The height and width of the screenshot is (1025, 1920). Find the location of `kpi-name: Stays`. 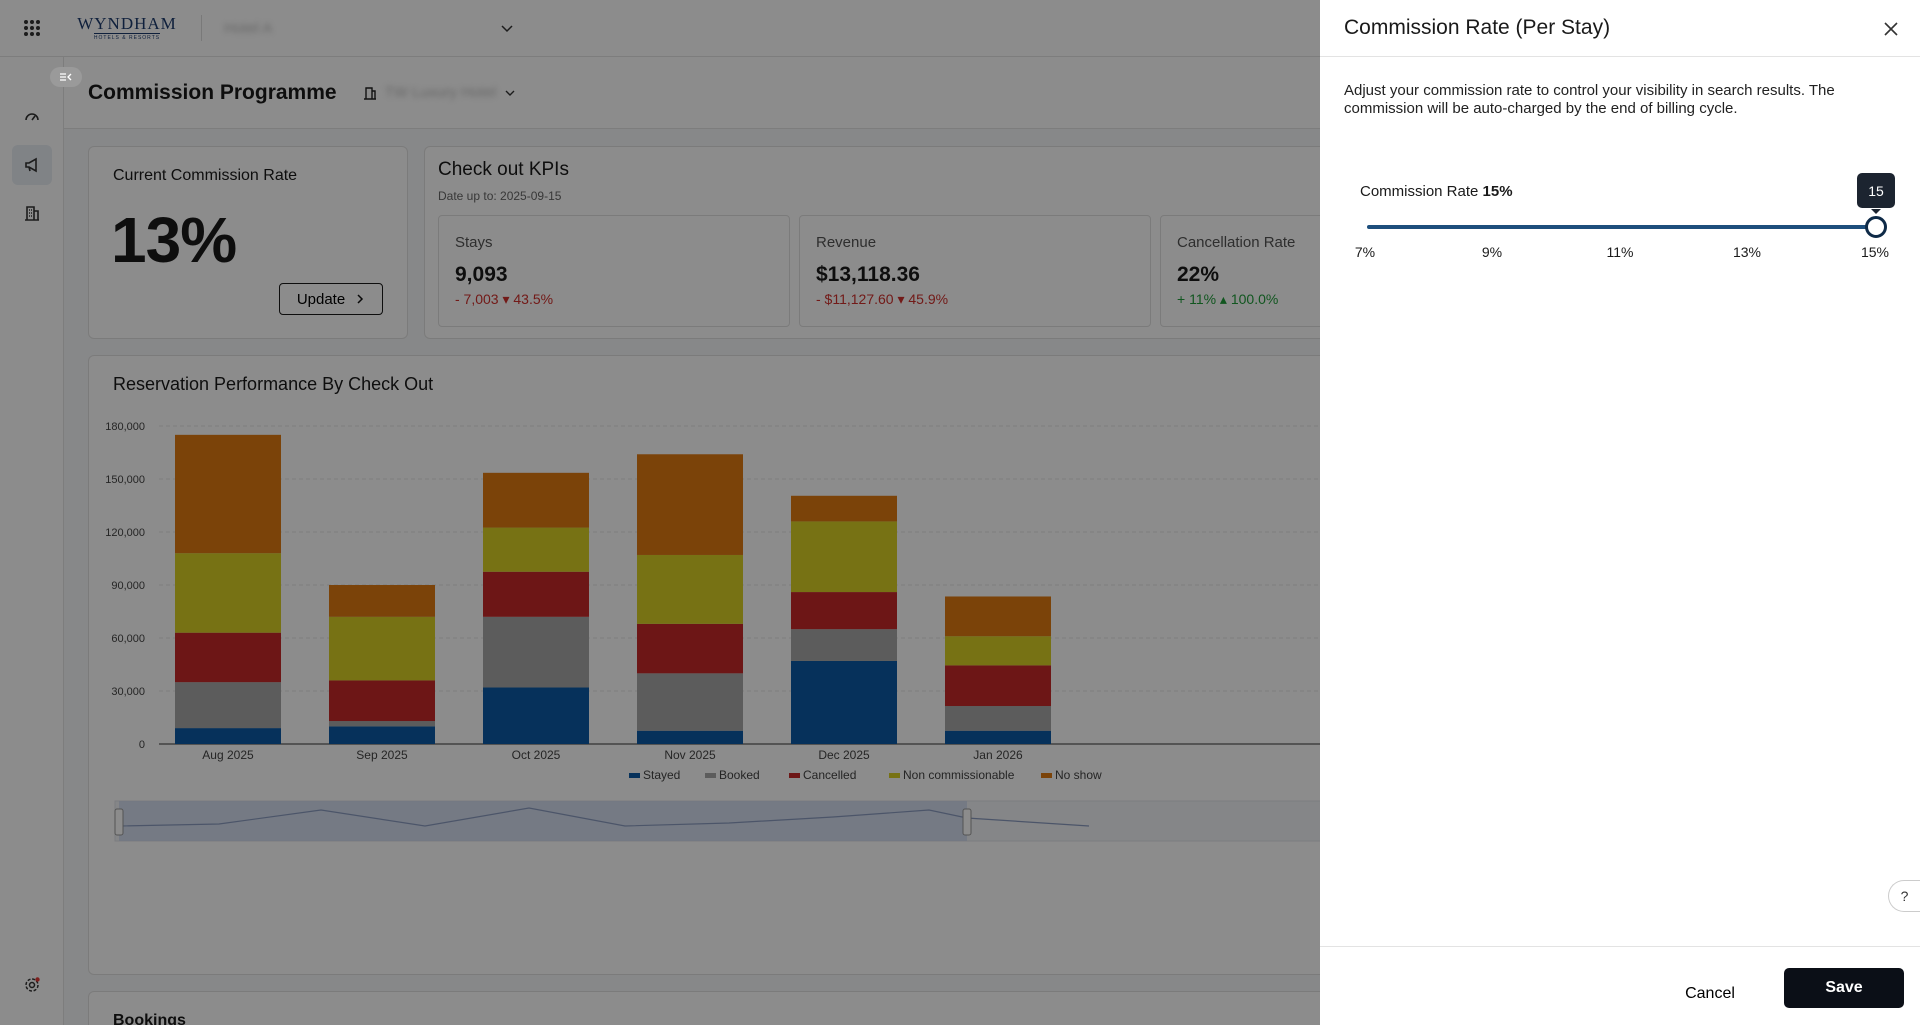

kpi-name: Stays is located at coordinates (474, 242).